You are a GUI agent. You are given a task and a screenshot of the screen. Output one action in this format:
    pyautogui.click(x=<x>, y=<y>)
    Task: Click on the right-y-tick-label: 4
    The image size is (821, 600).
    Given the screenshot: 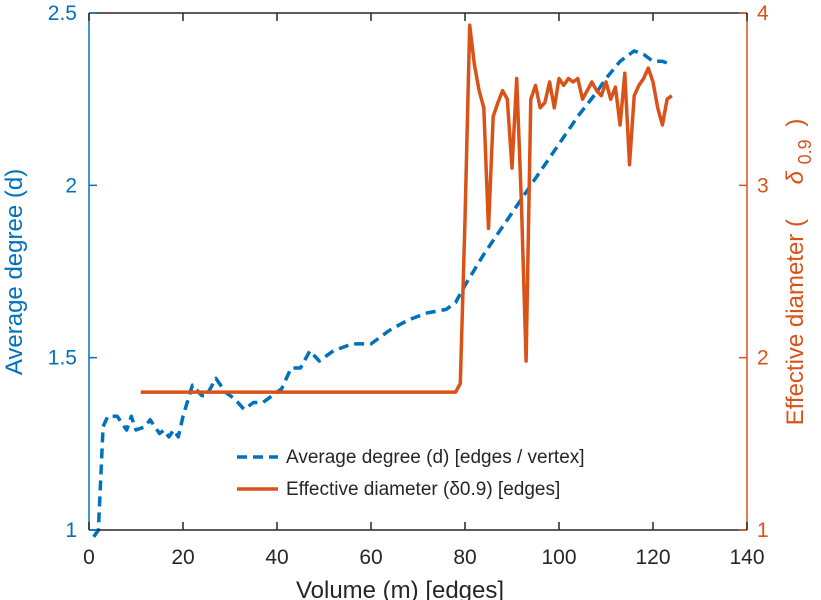 What is the action you would take?
    pyautogui.click(x=763, y=13)
    